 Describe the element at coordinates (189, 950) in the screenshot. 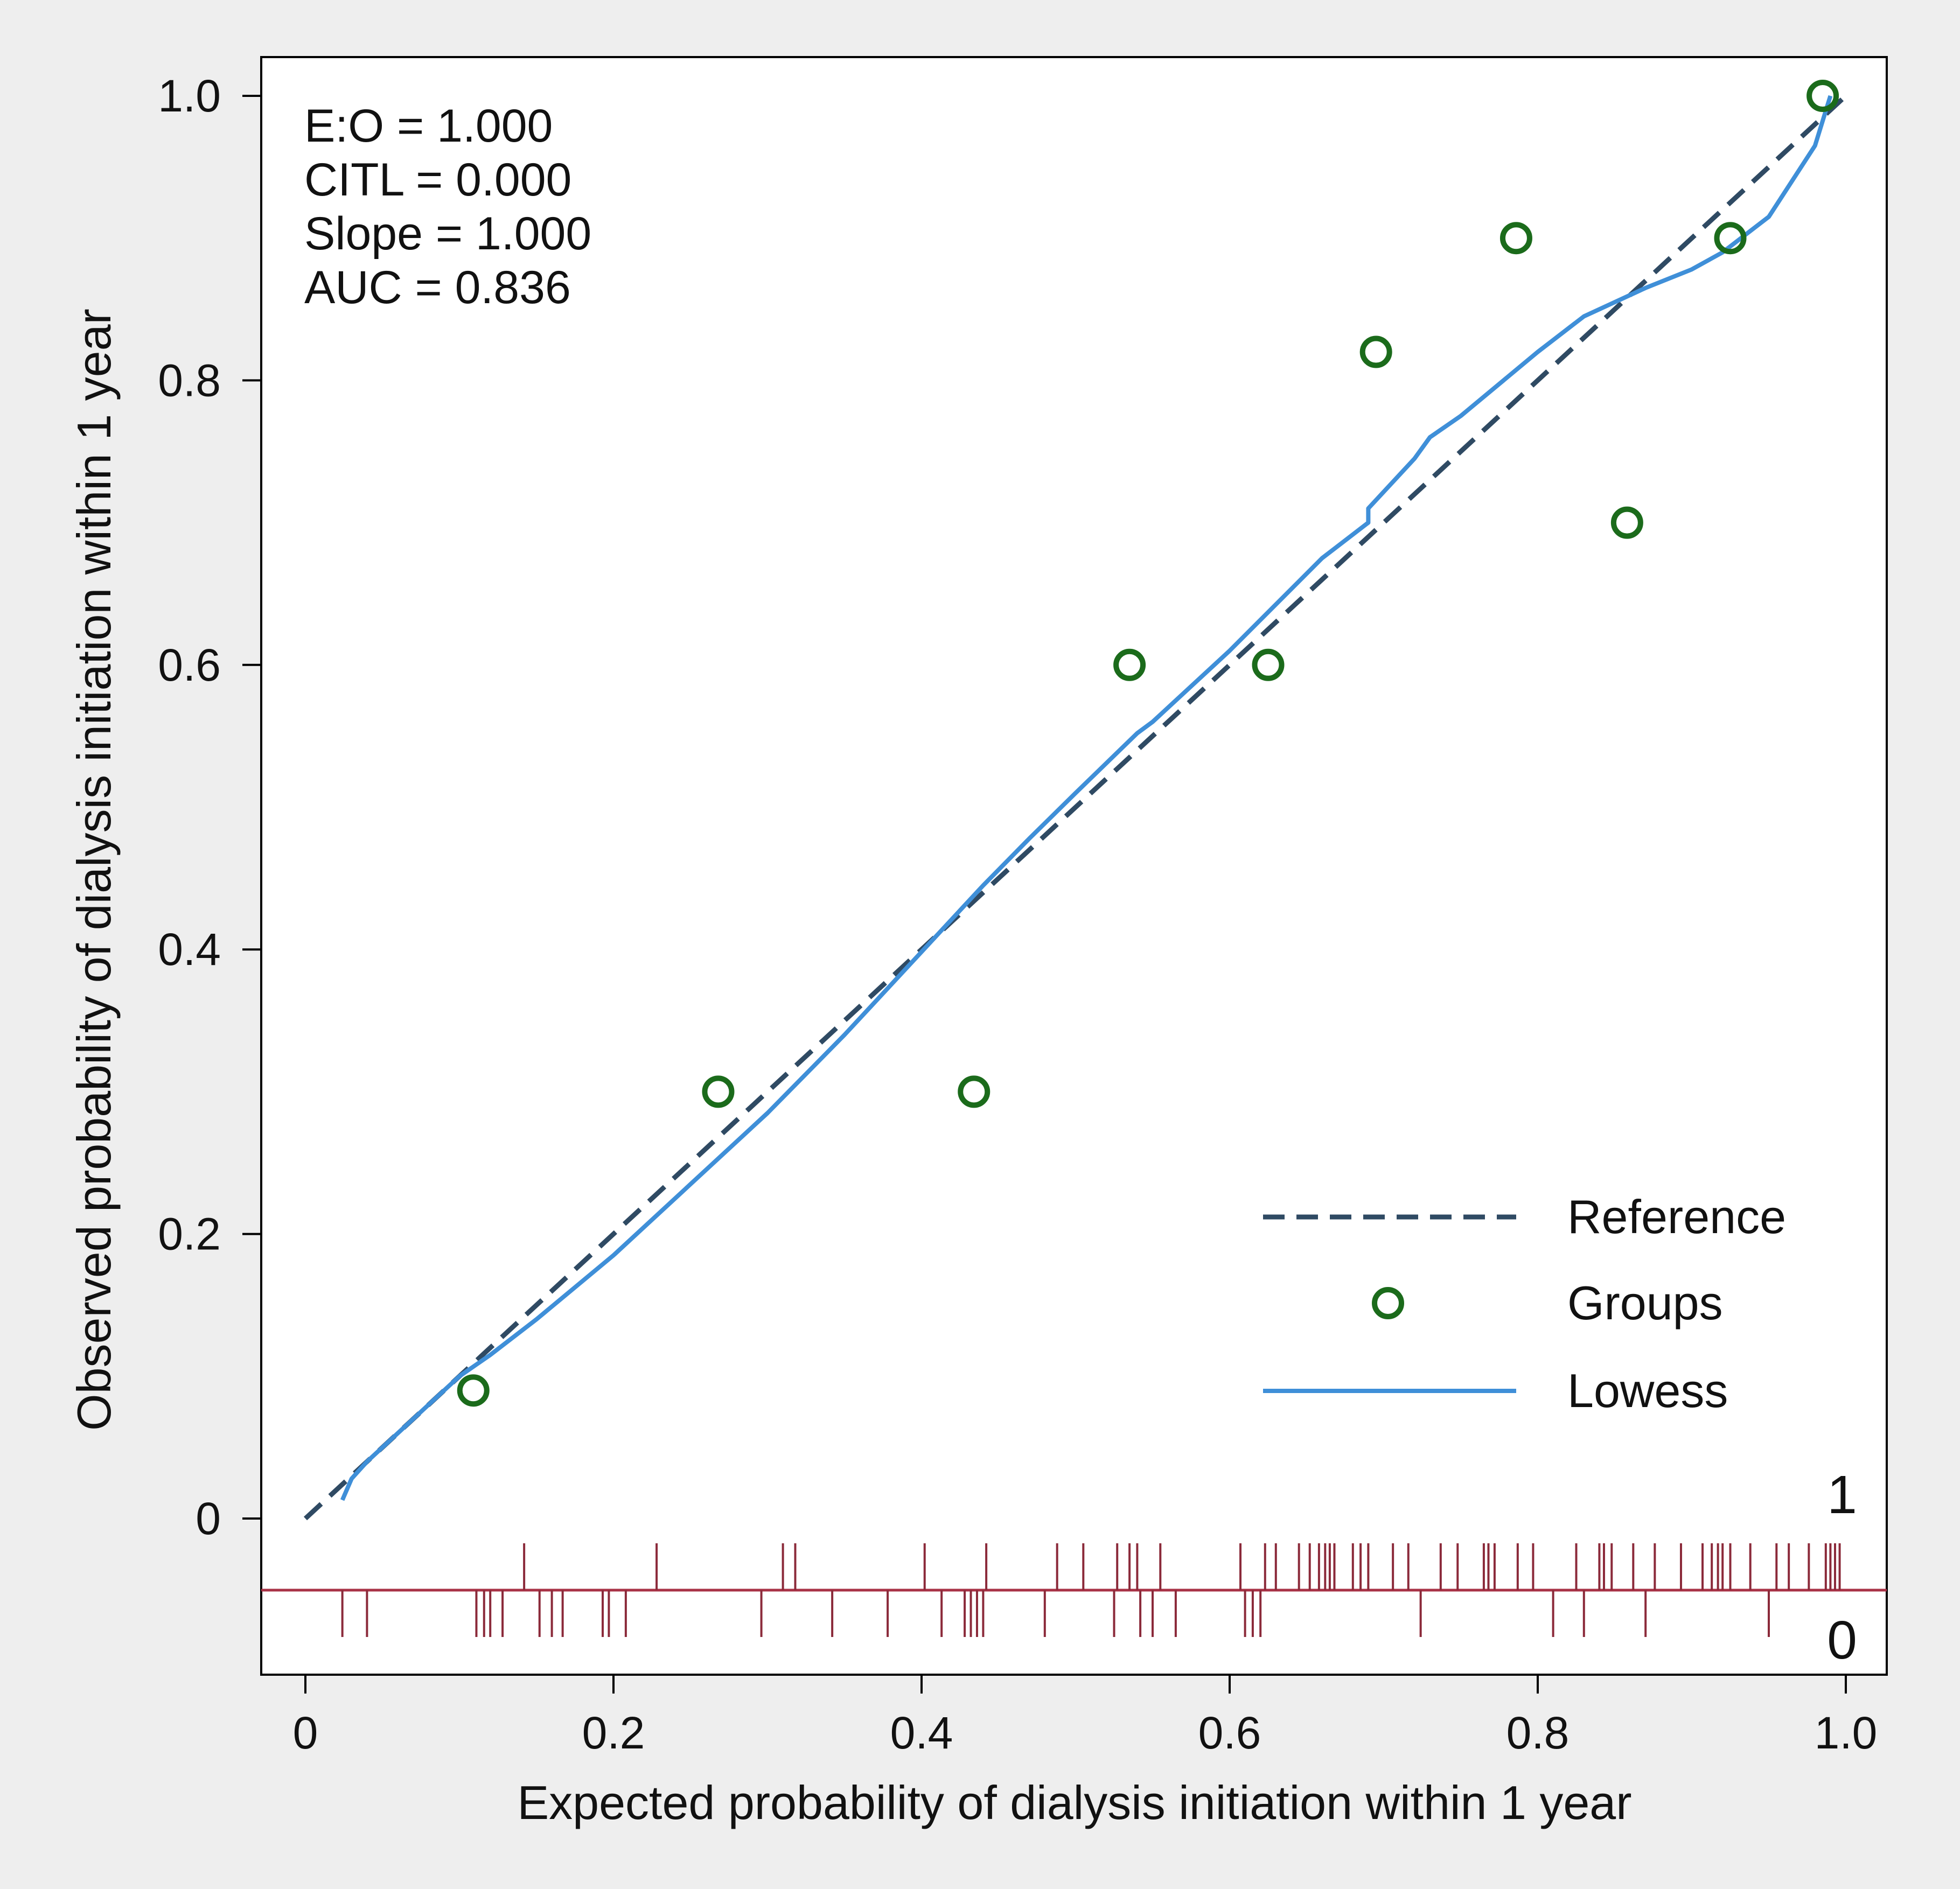

I see `y-tick-label: 0.4` at that location.